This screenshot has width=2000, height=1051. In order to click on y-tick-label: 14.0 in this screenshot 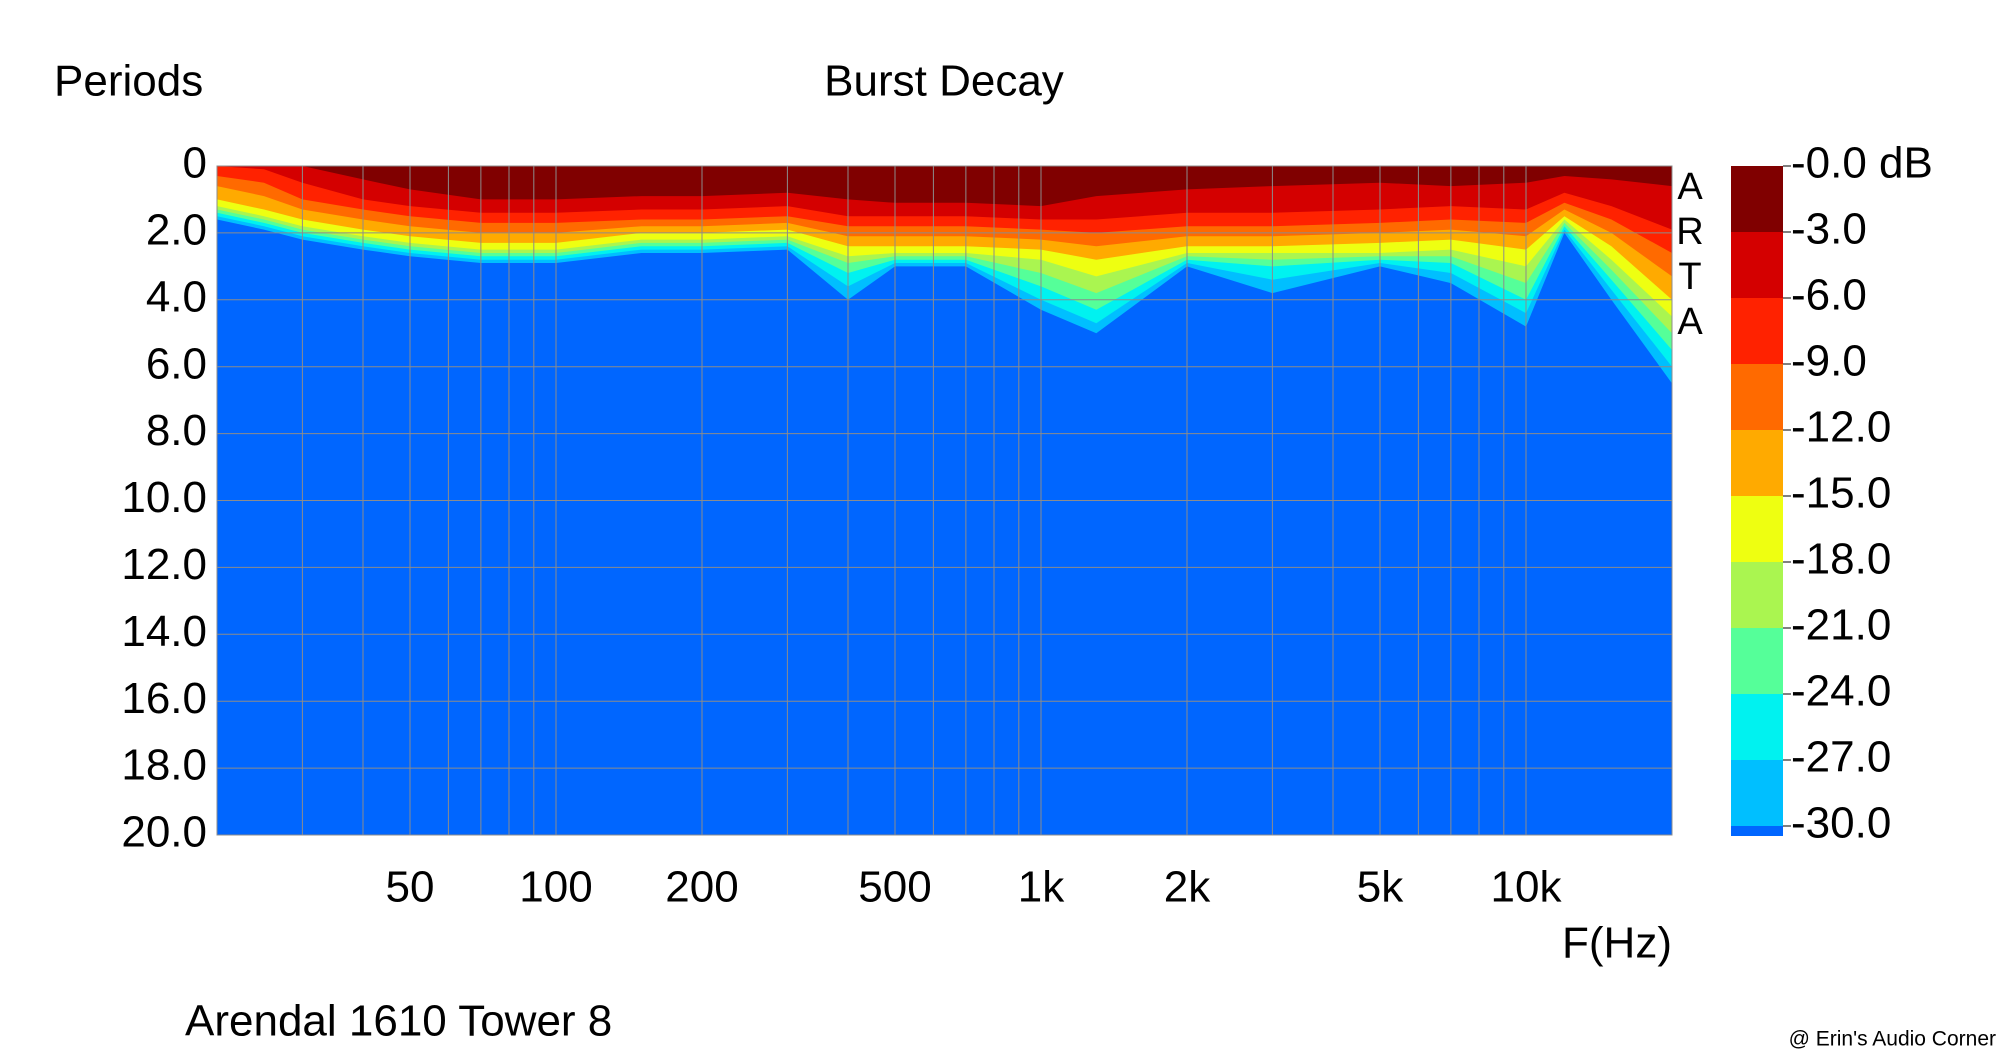, I will do `click(164, 631)`.